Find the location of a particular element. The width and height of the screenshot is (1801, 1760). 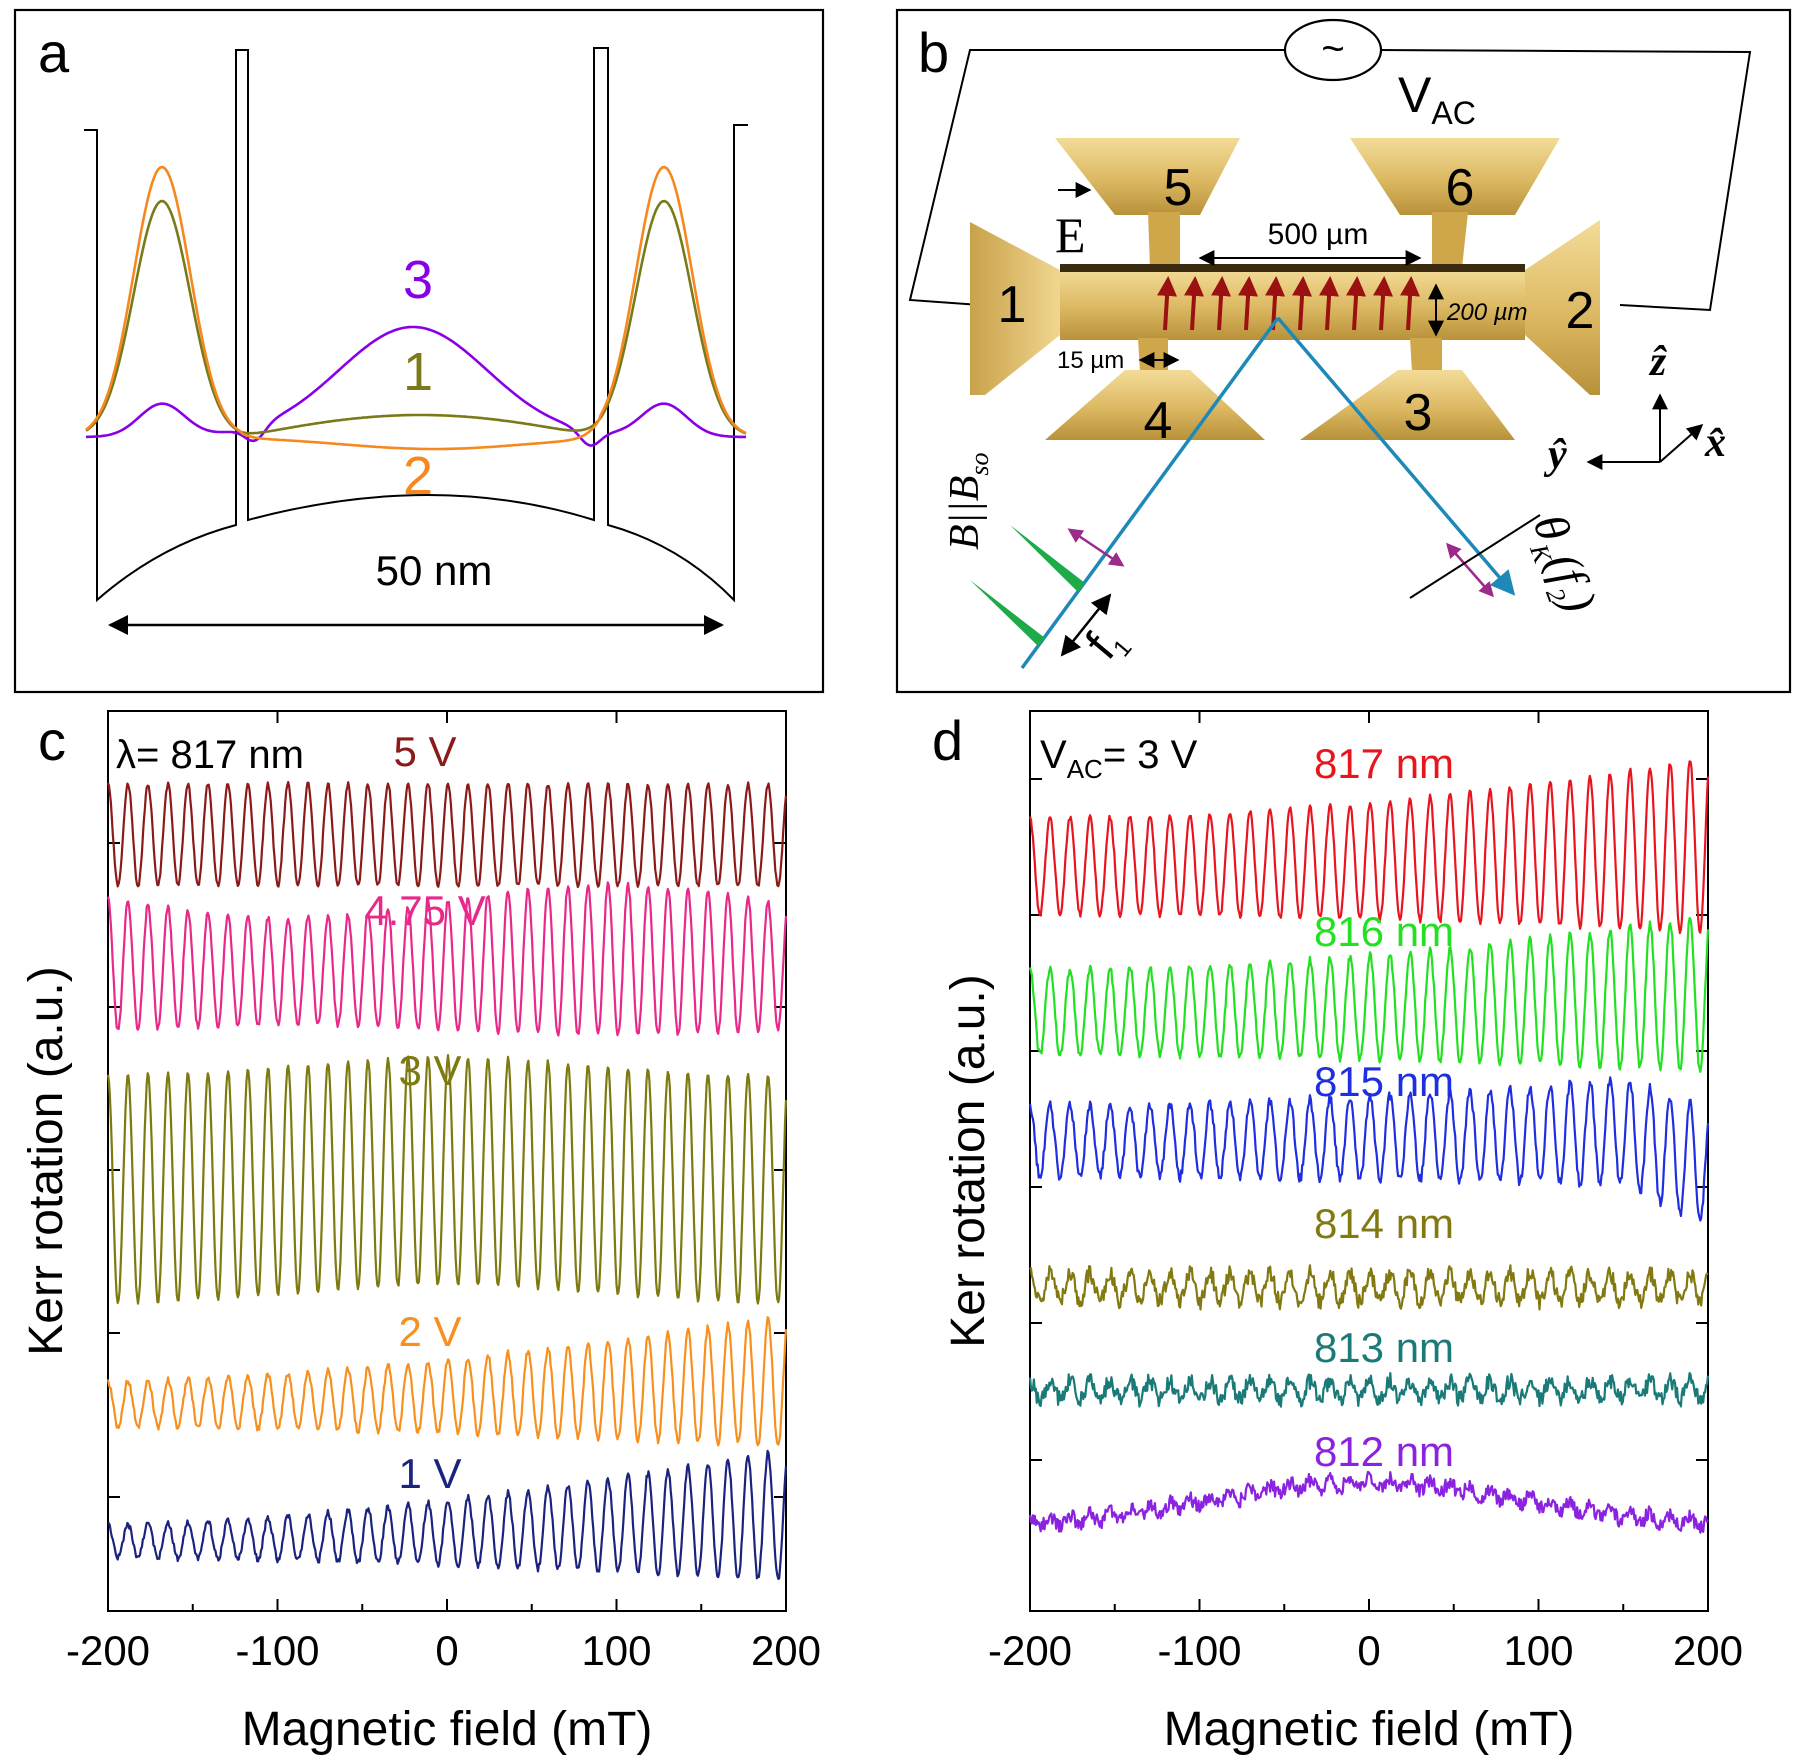

trace-817-nm is located at coordinates (1369, 847).